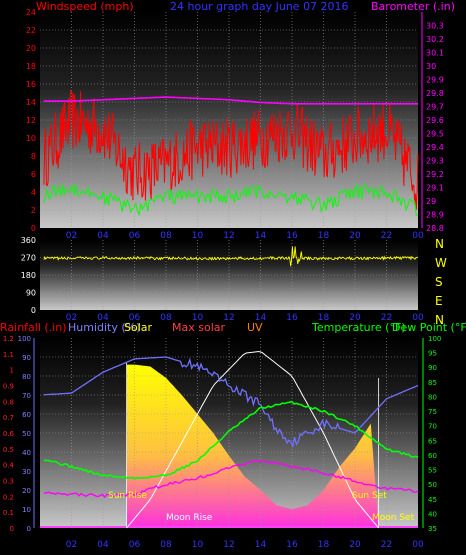 The image size is (466, 555). Describe the element at coordinates (8, 339) in the screenshot. I see `rainfall-y-tick-label: 1.2` at that location.